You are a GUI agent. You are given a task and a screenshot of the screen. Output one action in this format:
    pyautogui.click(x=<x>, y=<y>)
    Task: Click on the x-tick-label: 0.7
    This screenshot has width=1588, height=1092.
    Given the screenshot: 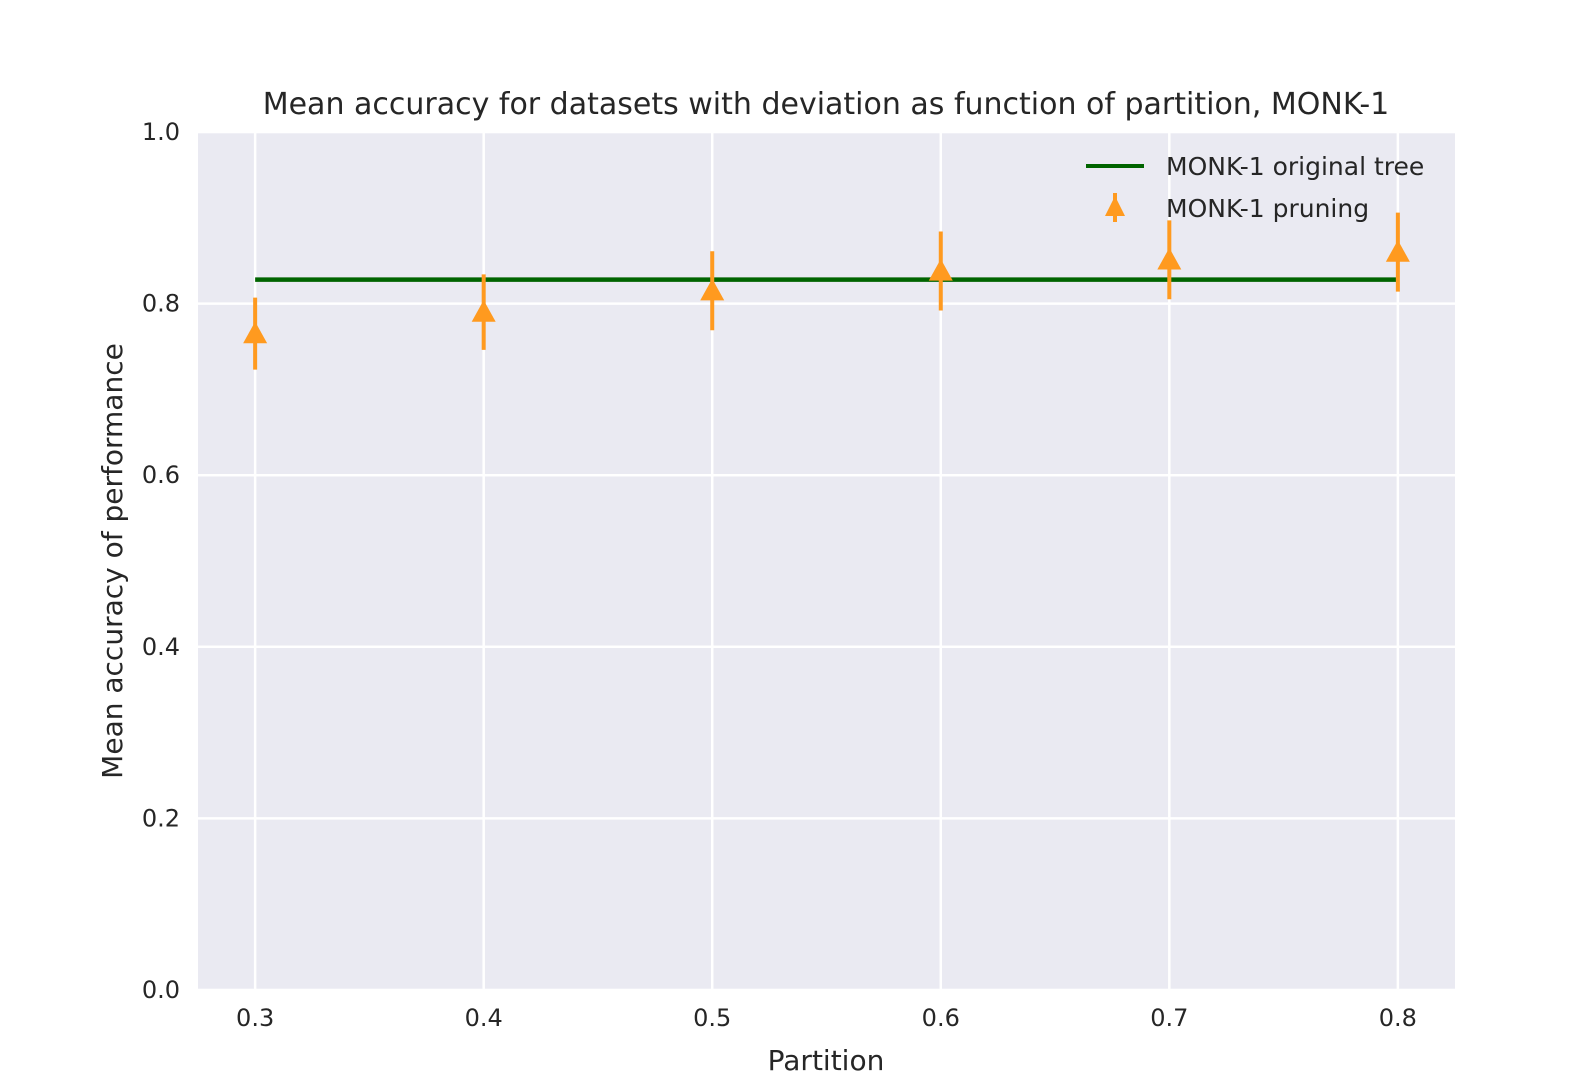 What is the action you would take?
    pyautogui.click(x=1169, y=1018)
    